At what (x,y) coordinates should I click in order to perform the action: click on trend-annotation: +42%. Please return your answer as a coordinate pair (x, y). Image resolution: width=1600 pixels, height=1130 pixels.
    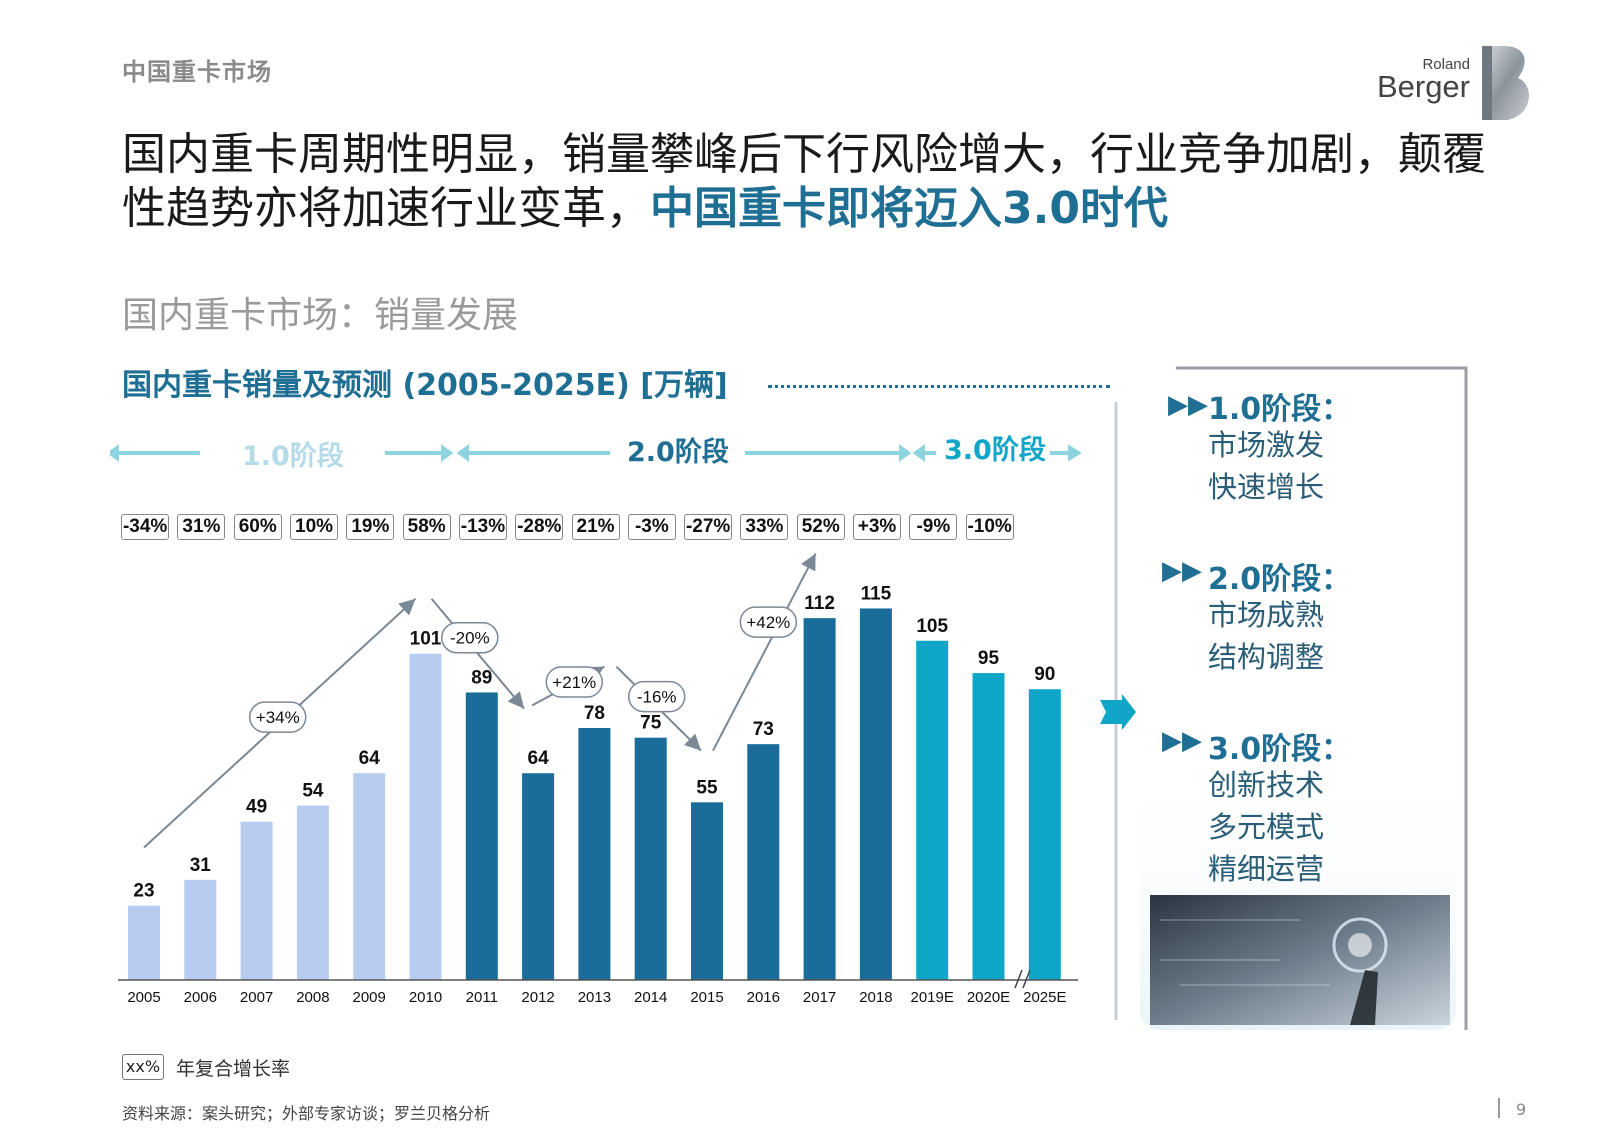
    Looking at the image, I should click on (768, 622).